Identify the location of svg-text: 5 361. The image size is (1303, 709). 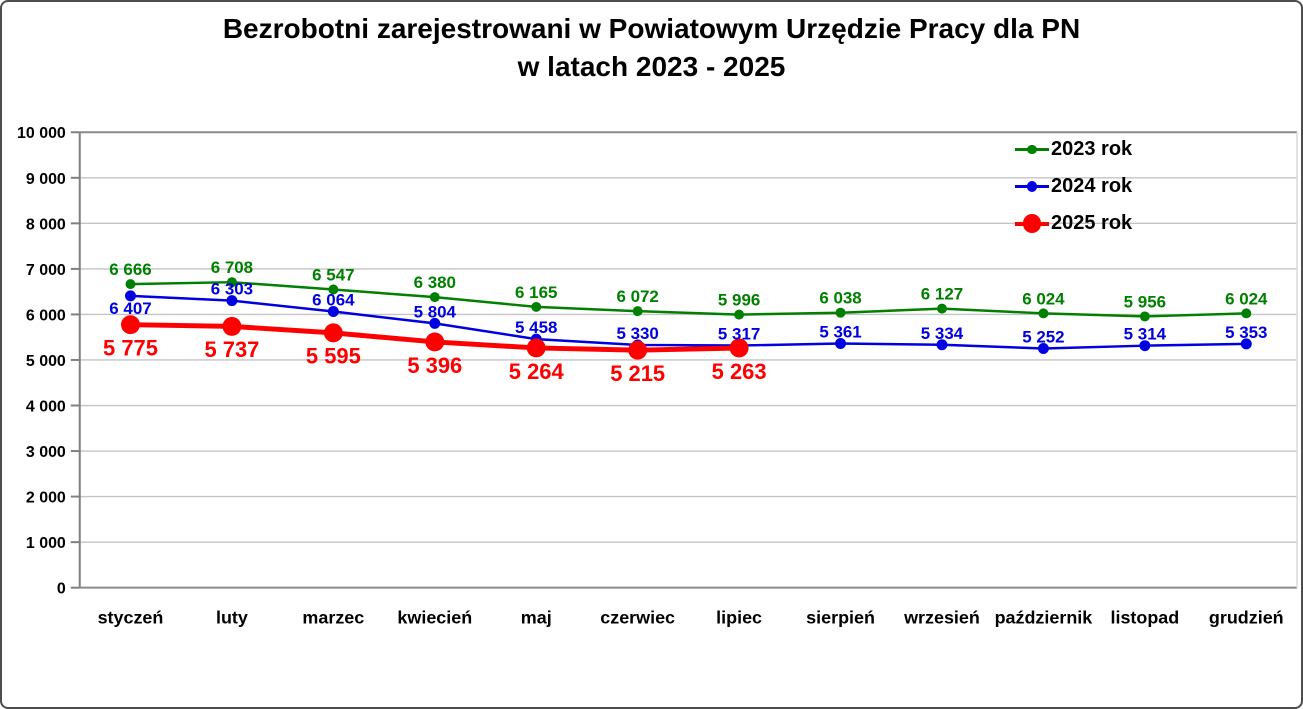
(840, 332).